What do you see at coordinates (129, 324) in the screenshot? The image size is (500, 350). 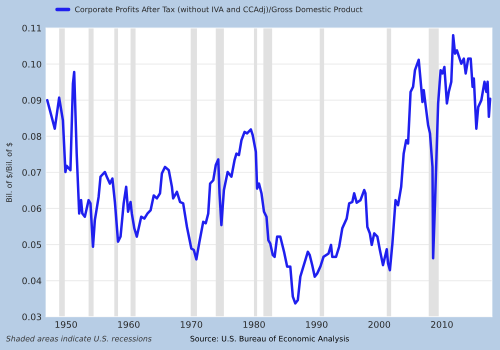 I see `x-tick-label: 1960` at bounding box center [129, 324].